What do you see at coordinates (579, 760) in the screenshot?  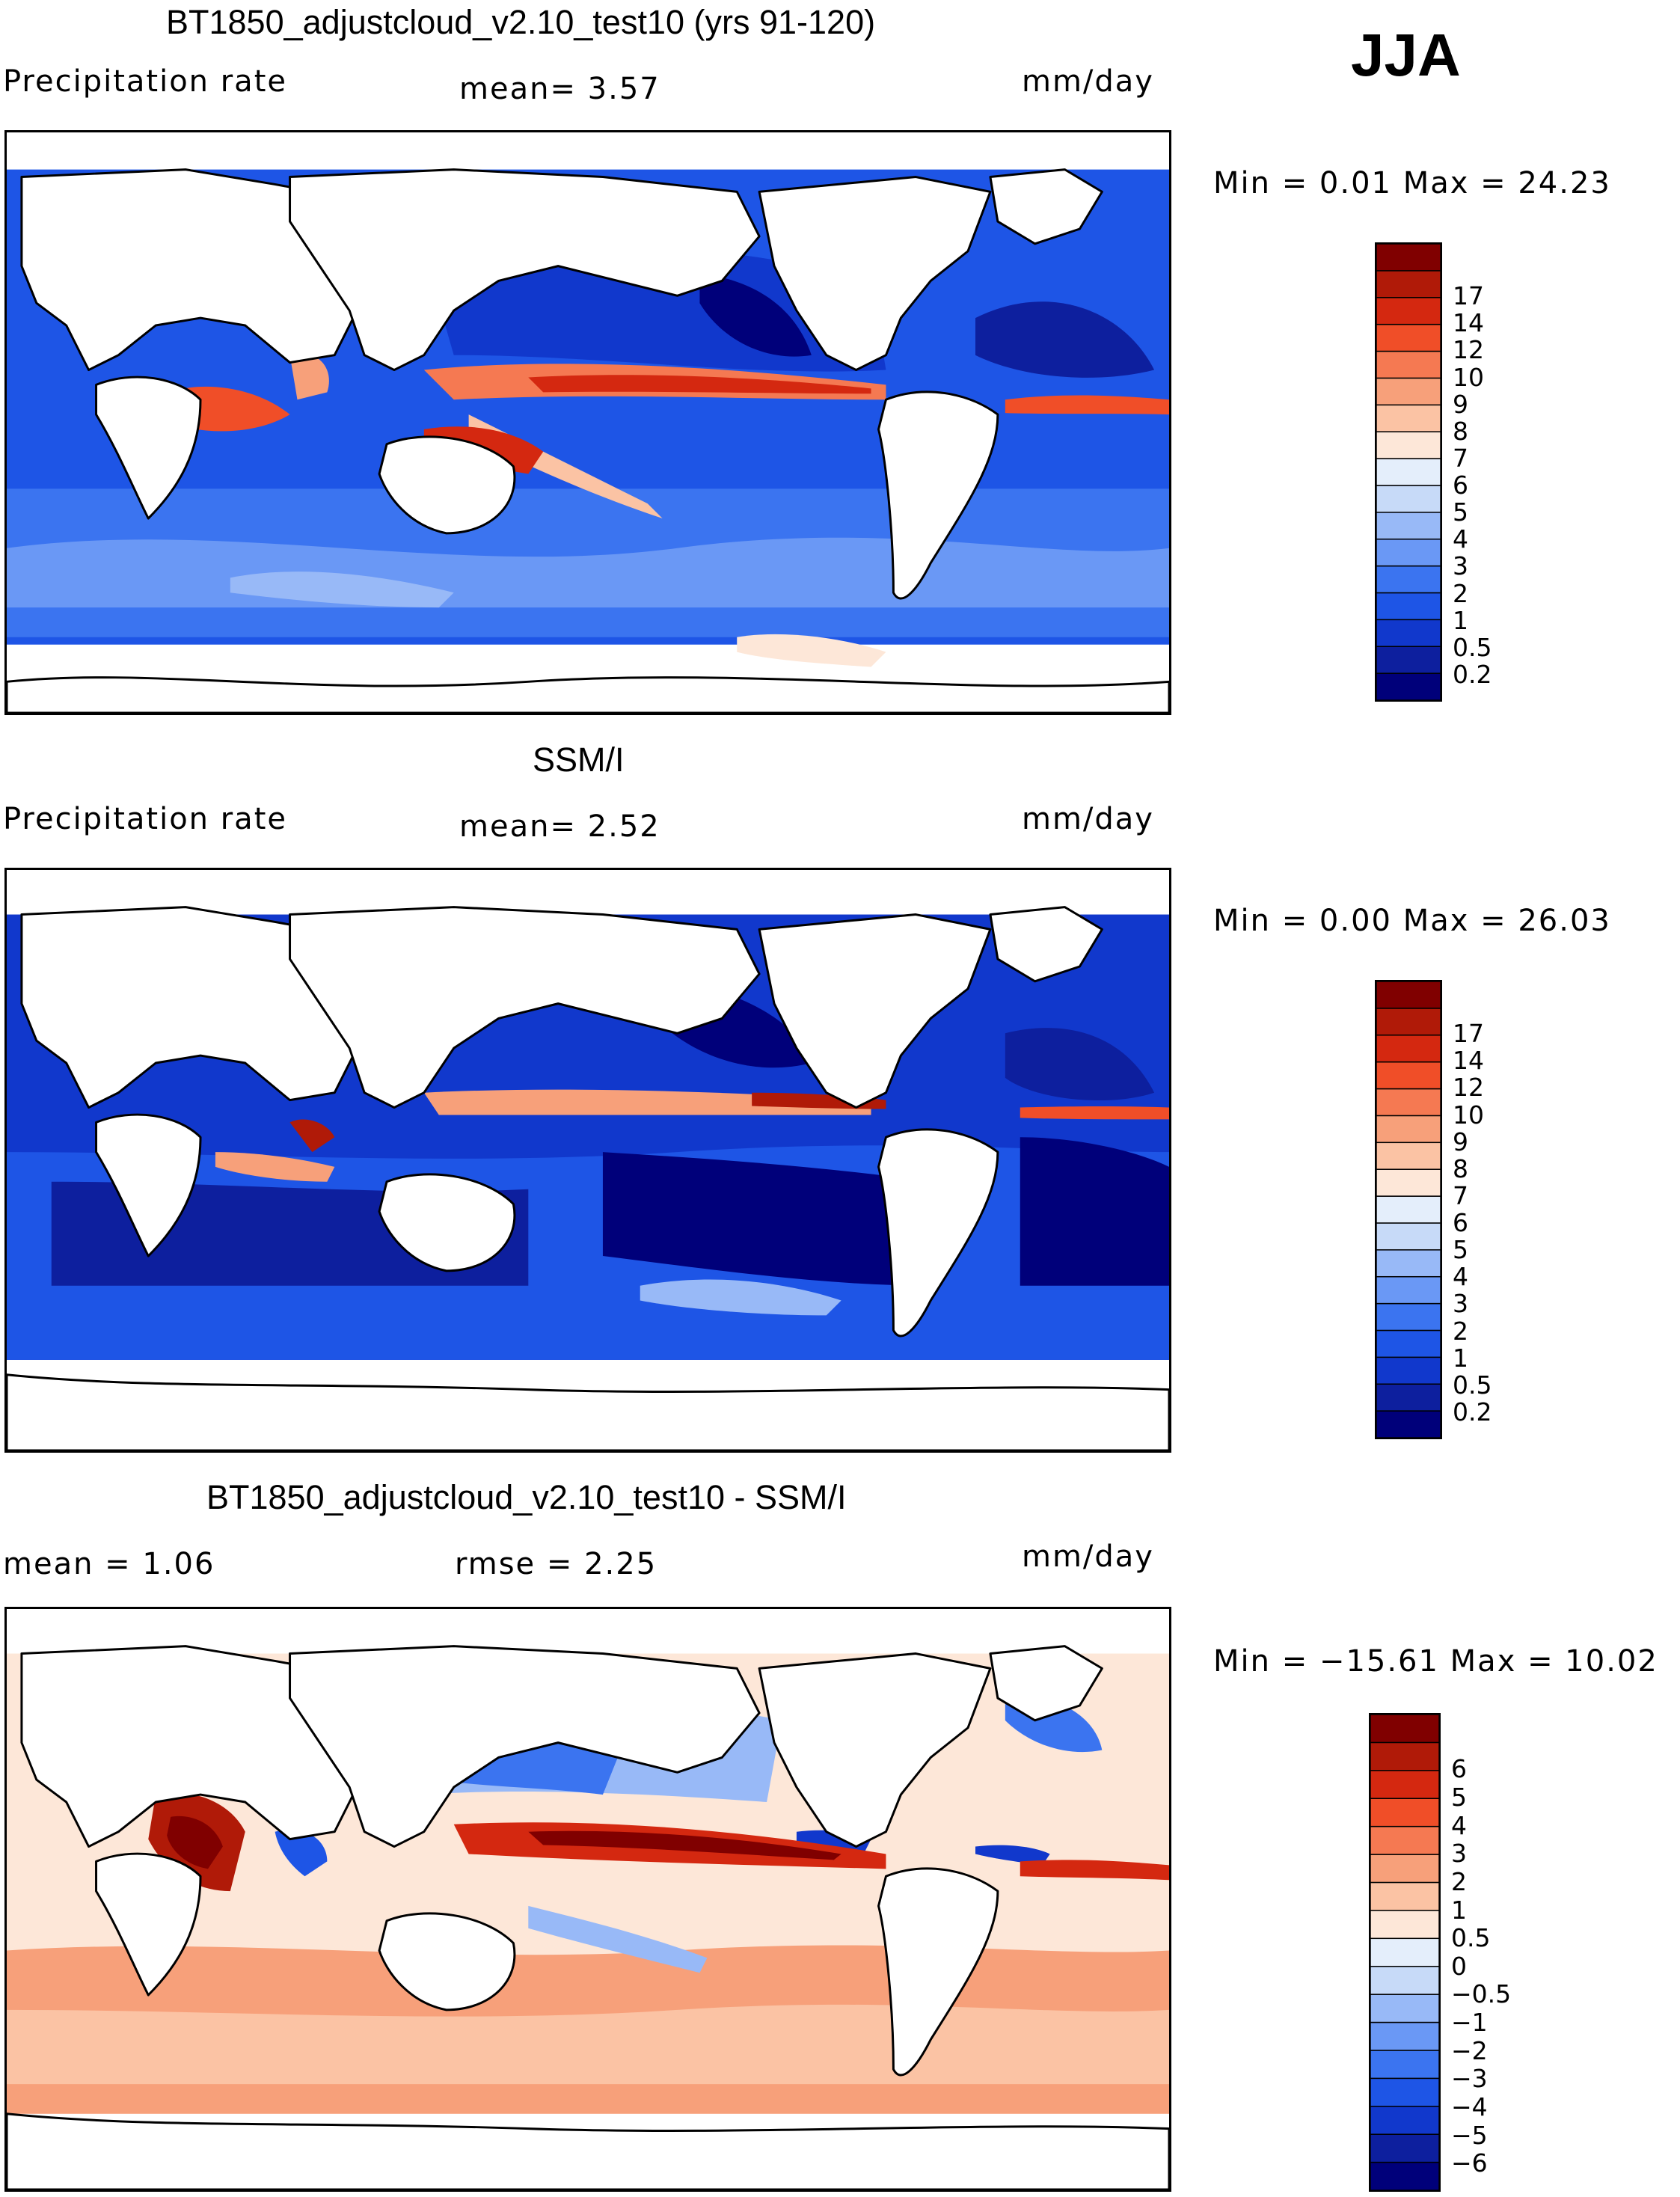 I see `panel-title: SSM/I` at bounding box center [579, 760].